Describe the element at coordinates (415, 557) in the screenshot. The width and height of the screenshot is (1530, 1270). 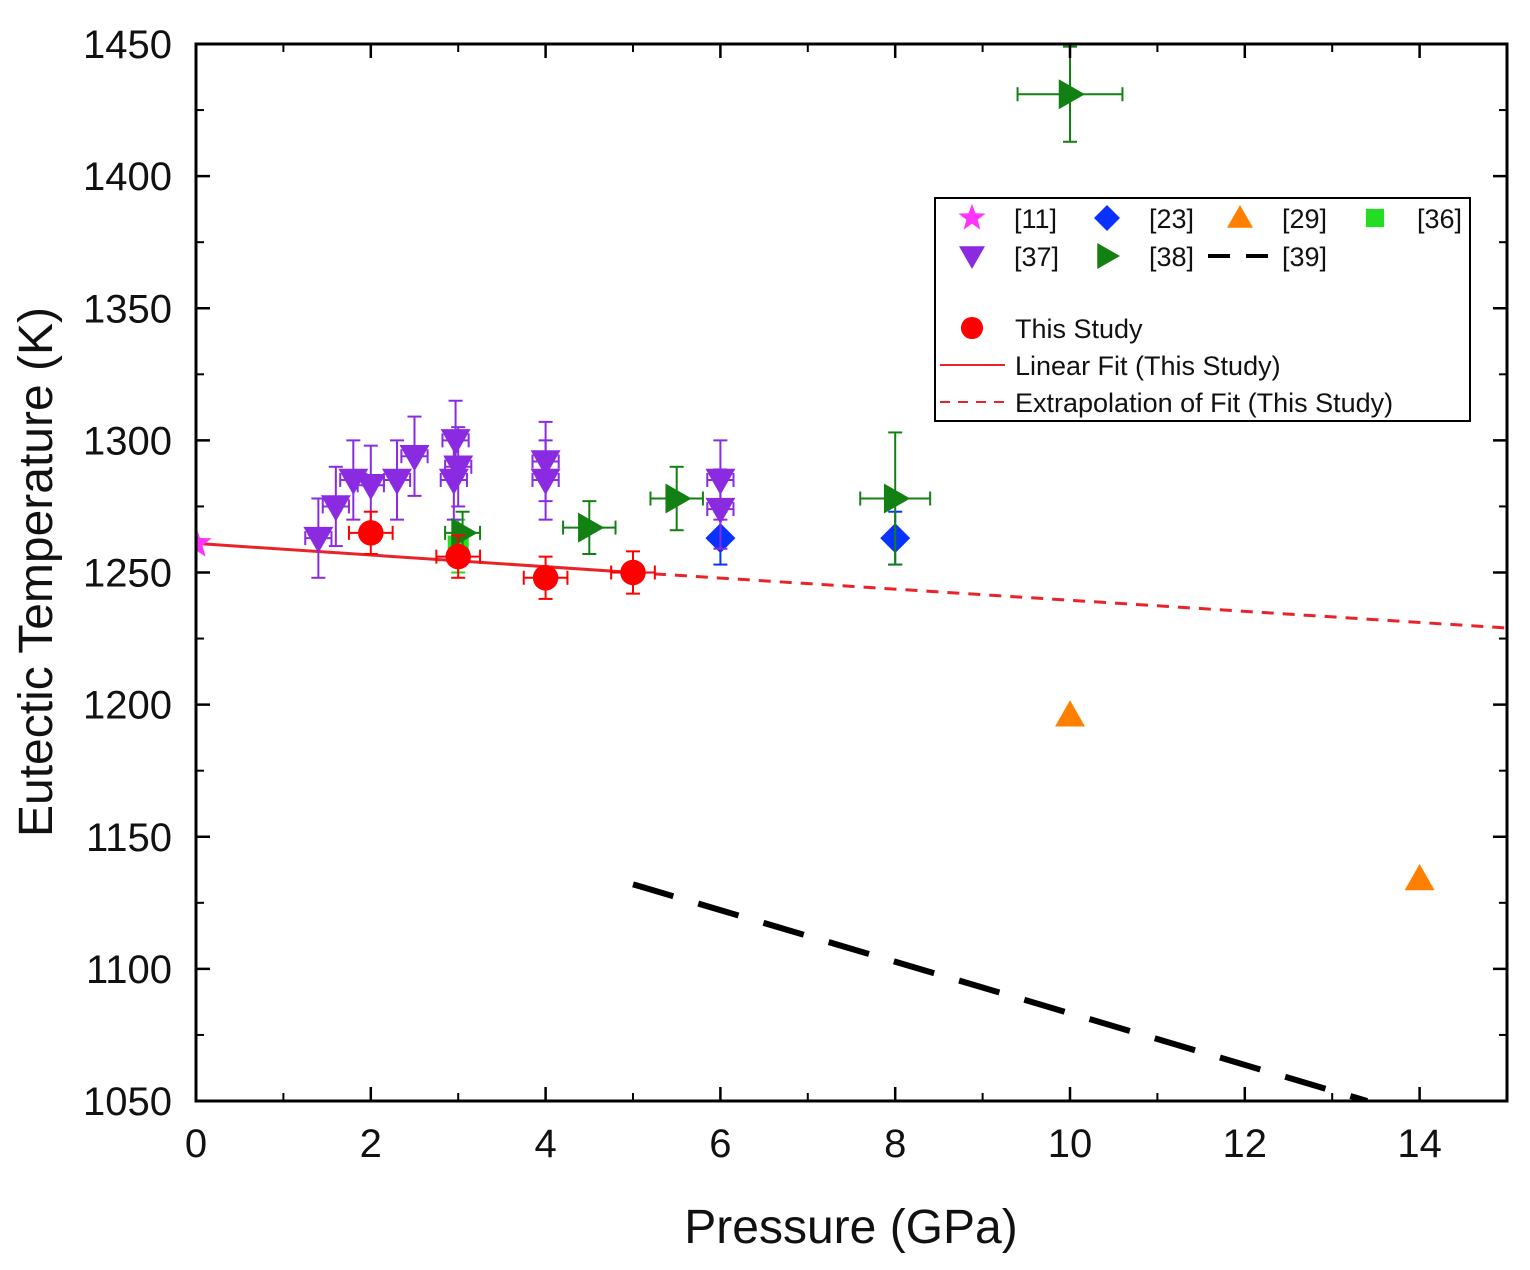
I see `series-line-linear-fit-this-study` at that location.